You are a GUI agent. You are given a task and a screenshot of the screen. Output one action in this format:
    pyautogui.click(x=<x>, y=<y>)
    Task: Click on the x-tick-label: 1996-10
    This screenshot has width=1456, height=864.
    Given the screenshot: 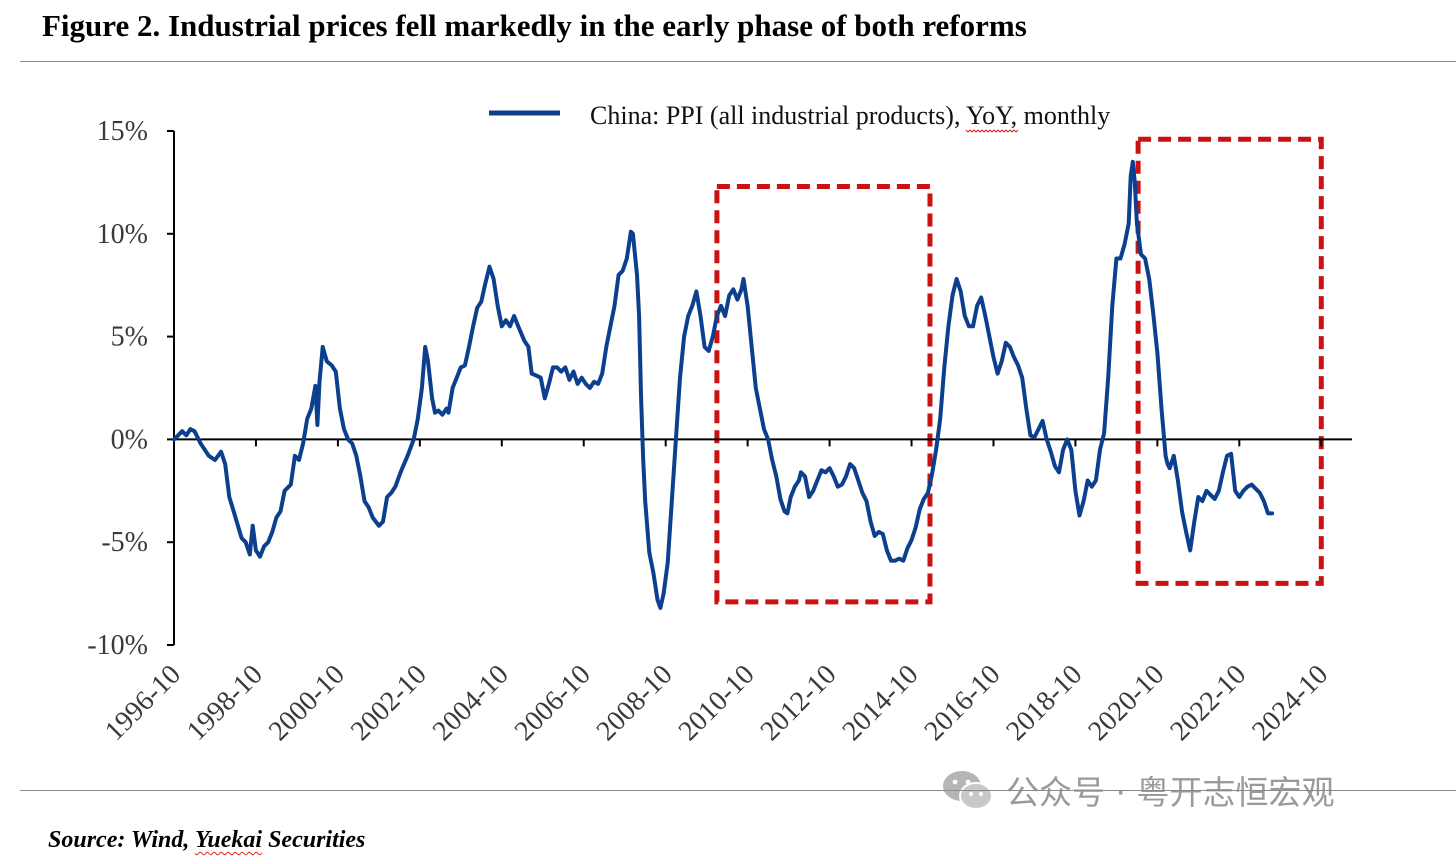 What is the action you would take?
    pyautogui.click(x=143, y=703)
    